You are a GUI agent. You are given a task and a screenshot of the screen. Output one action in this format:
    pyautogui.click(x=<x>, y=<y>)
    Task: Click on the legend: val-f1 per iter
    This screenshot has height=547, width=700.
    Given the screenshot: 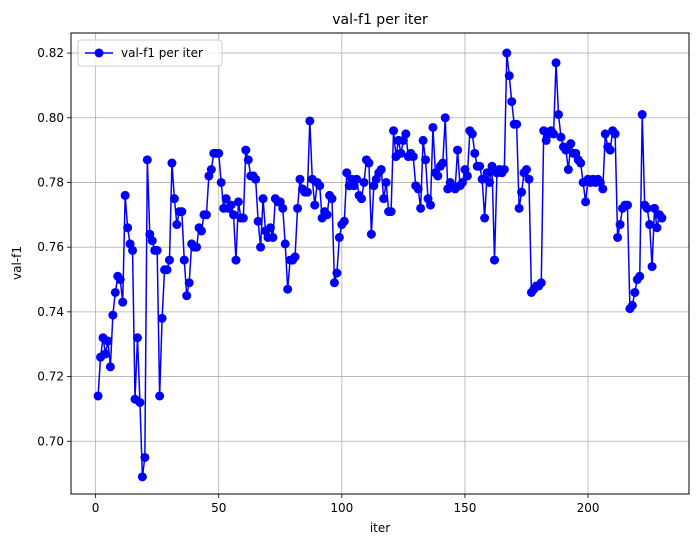 What is the action you would take?
    pyautogui.click(x=150, y=53)
    